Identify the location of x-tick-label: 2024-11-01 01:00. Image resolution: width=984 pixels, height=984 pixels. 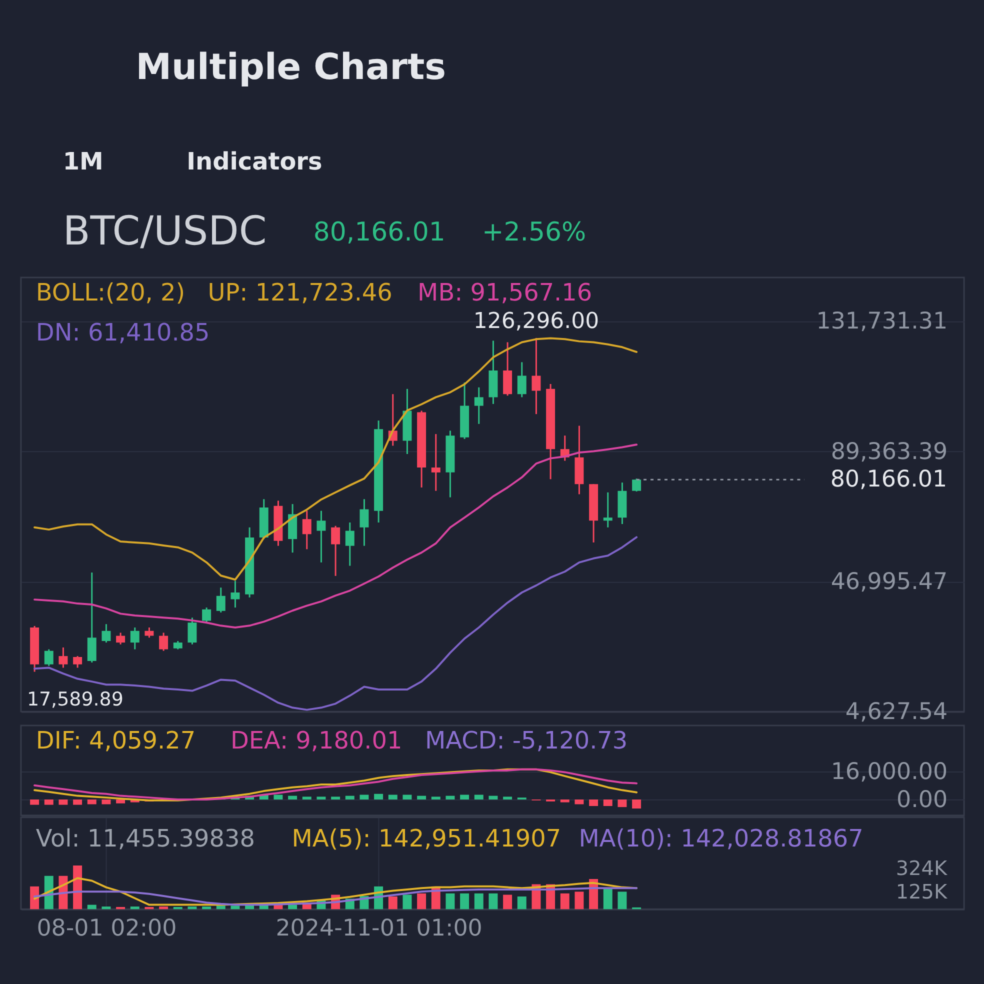
(379, 929).